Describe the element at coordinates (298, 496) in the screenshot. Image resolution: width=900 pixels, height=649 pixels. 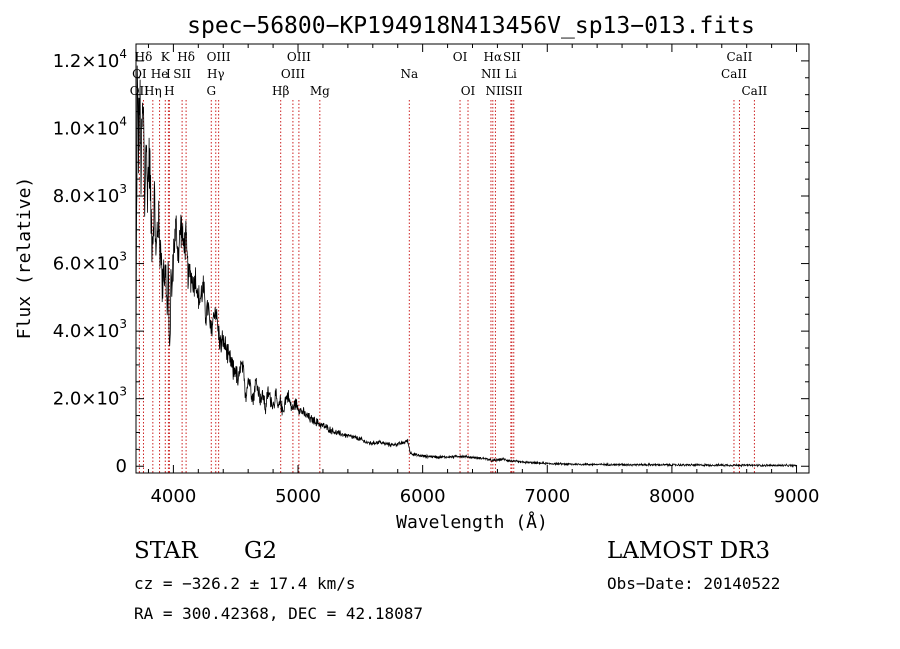
I see `x-tick-label: 5000` at that location.